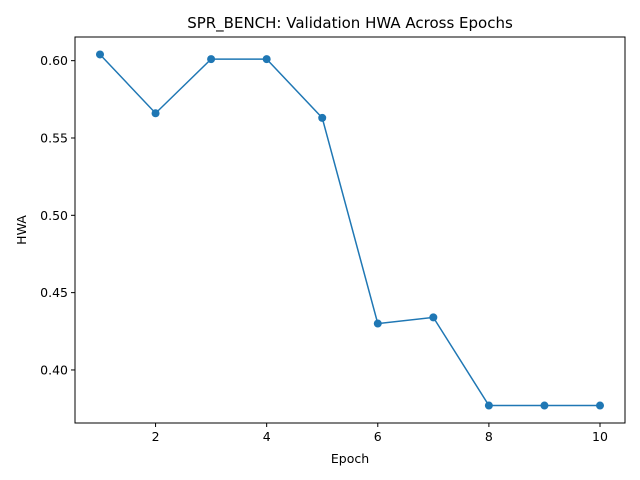  I want to click on x-tick-label: 2, so click(156, 436).